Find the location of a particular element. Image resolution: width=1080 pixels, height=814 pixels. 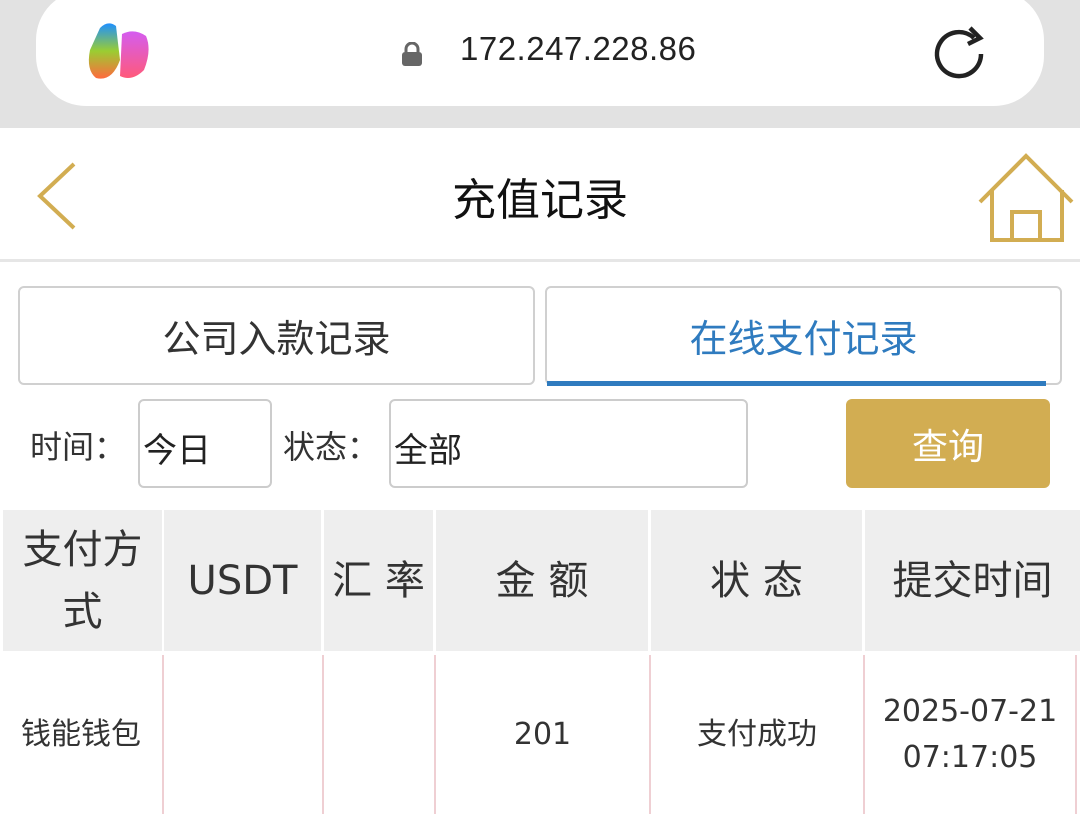

status-select: 全部 is located at coordinates (568, 443).